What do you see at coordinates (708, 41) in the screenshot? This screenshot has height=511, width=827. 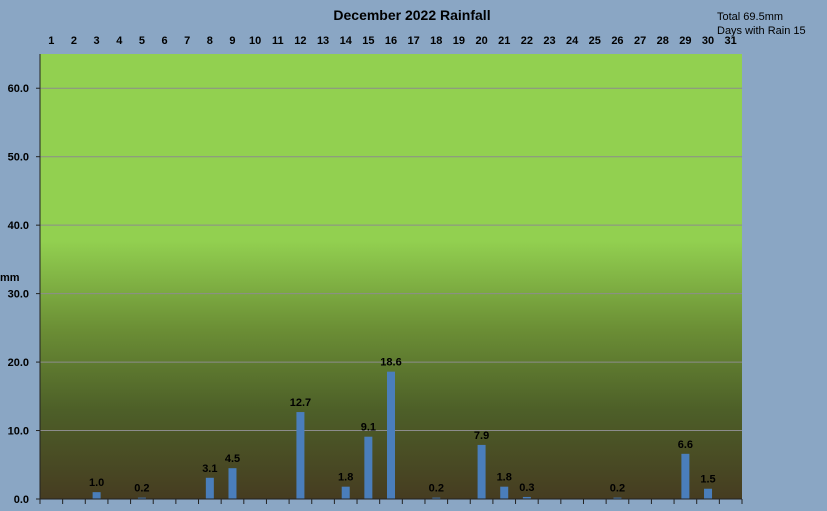 I see `day-label: 30` at bounding box center [708, 41].